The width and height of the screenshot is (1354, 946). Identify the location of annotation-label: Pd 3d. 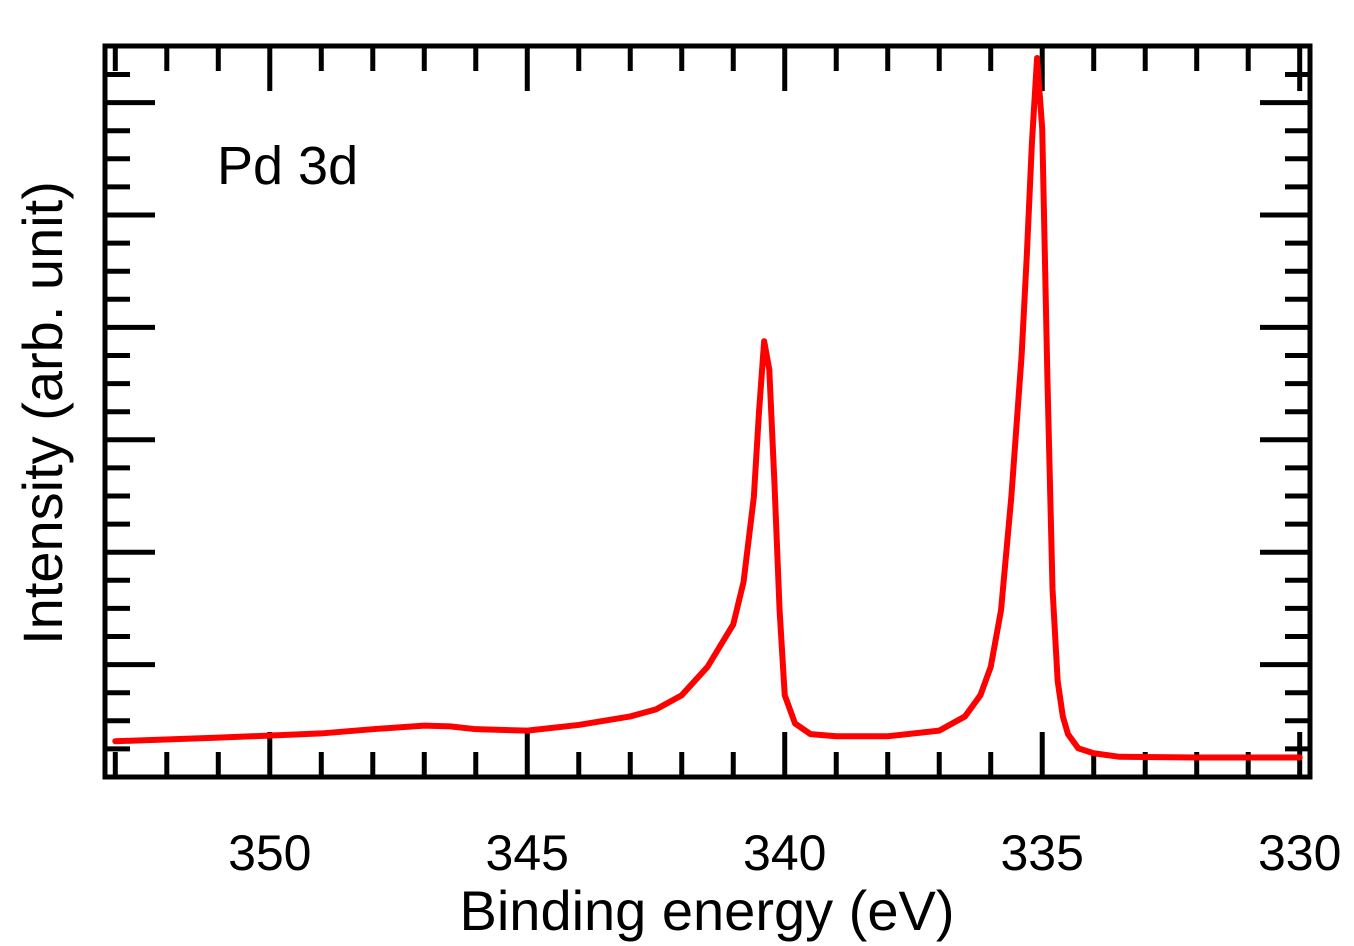
(287, 166).